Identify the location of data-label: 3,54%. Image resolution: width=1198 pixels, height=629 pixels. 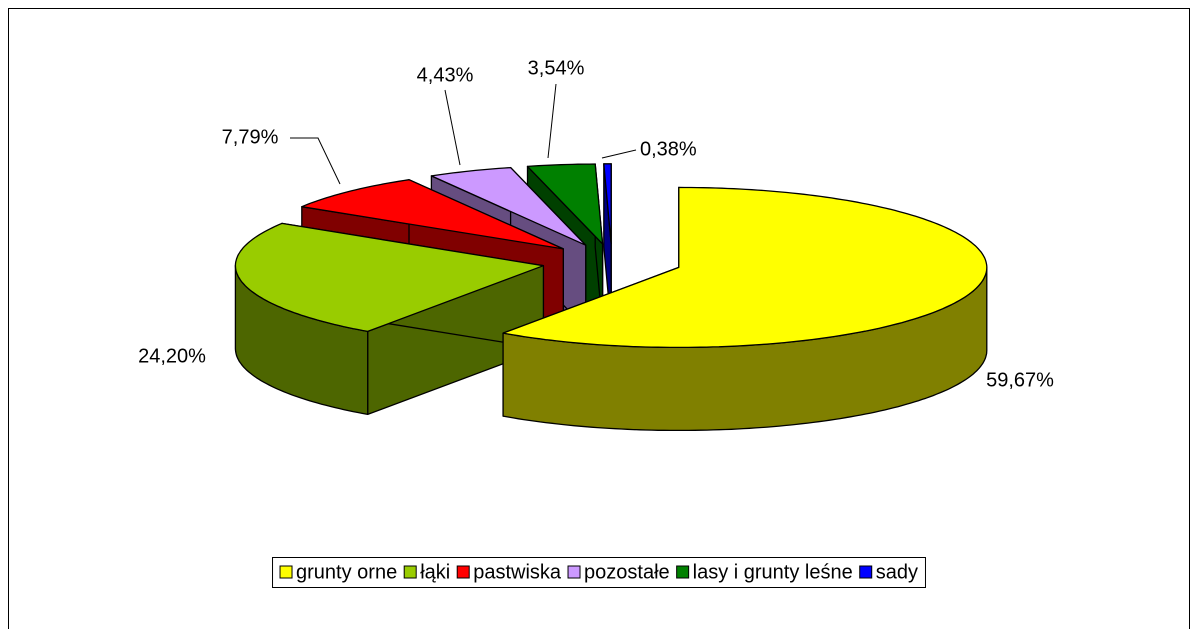
(556, 68).